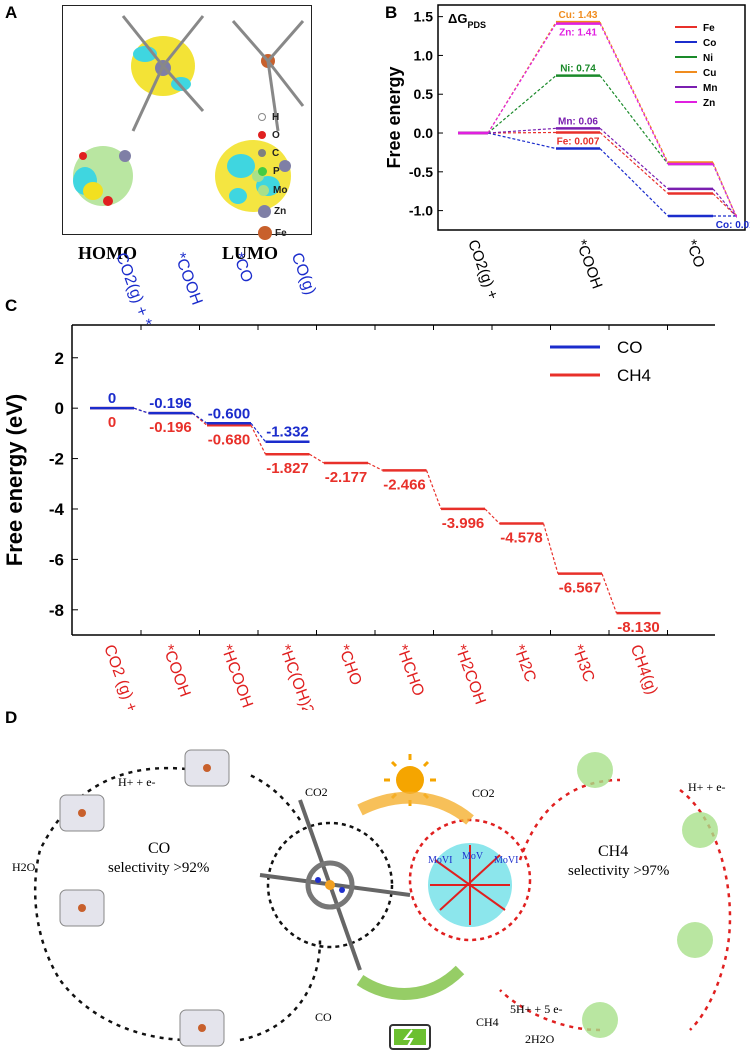  Describe the element at coordinates (330, 885) in the screenshot. I see `porphyrin-circle` at that location.